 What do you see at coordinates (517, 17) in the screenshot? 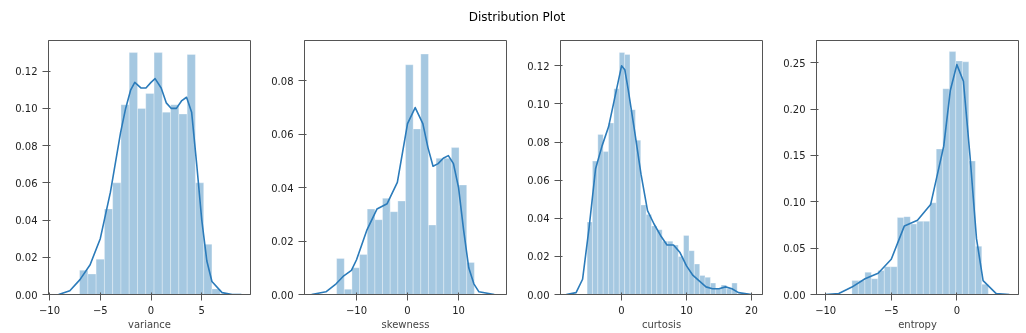
I see `text: Distribution Plot` at bounding box center [517, 17].